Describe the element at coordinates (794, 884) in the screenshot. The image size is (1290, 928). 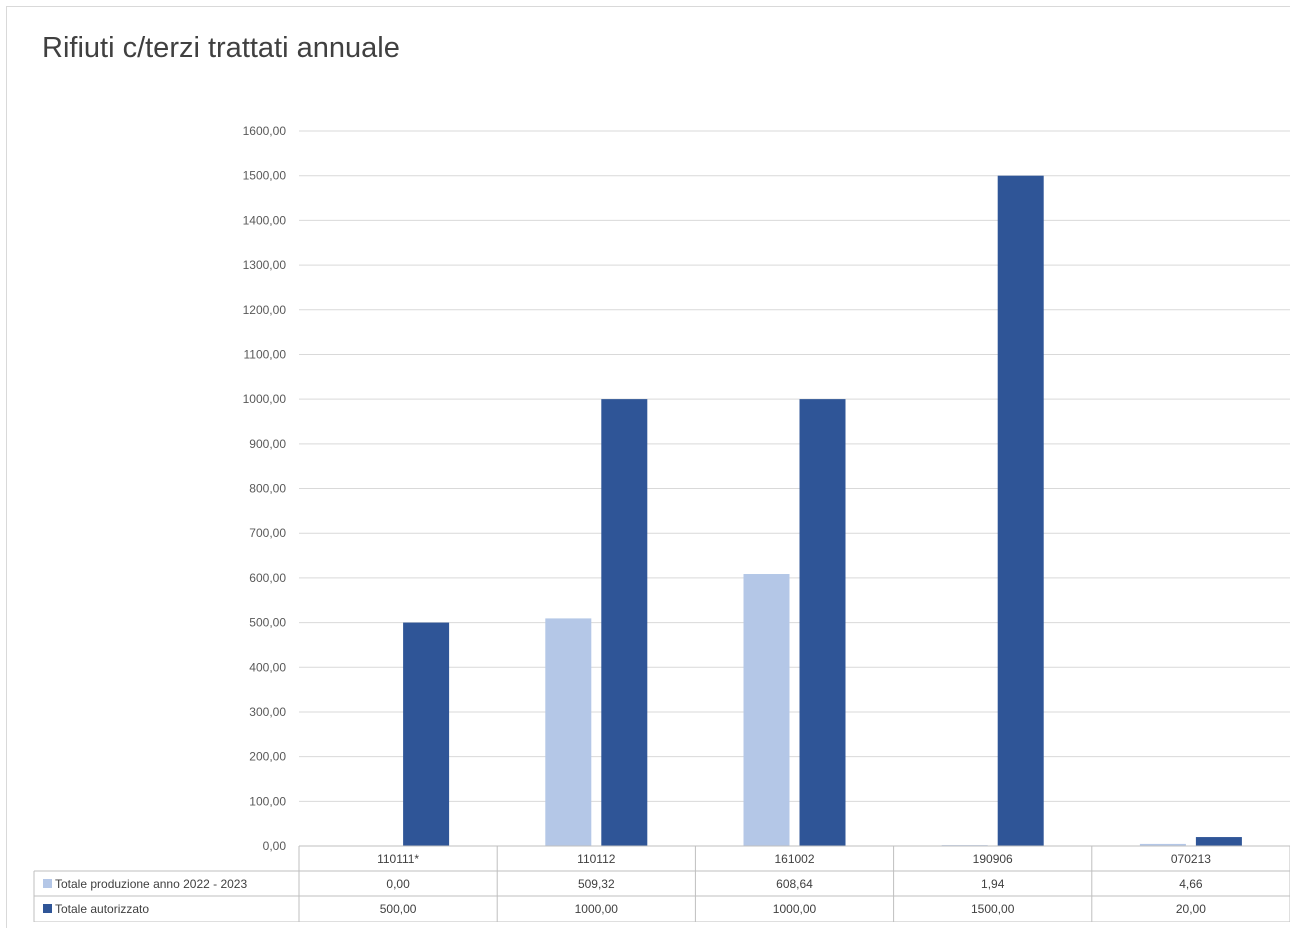
I see `data-label: 608,64` at that location.